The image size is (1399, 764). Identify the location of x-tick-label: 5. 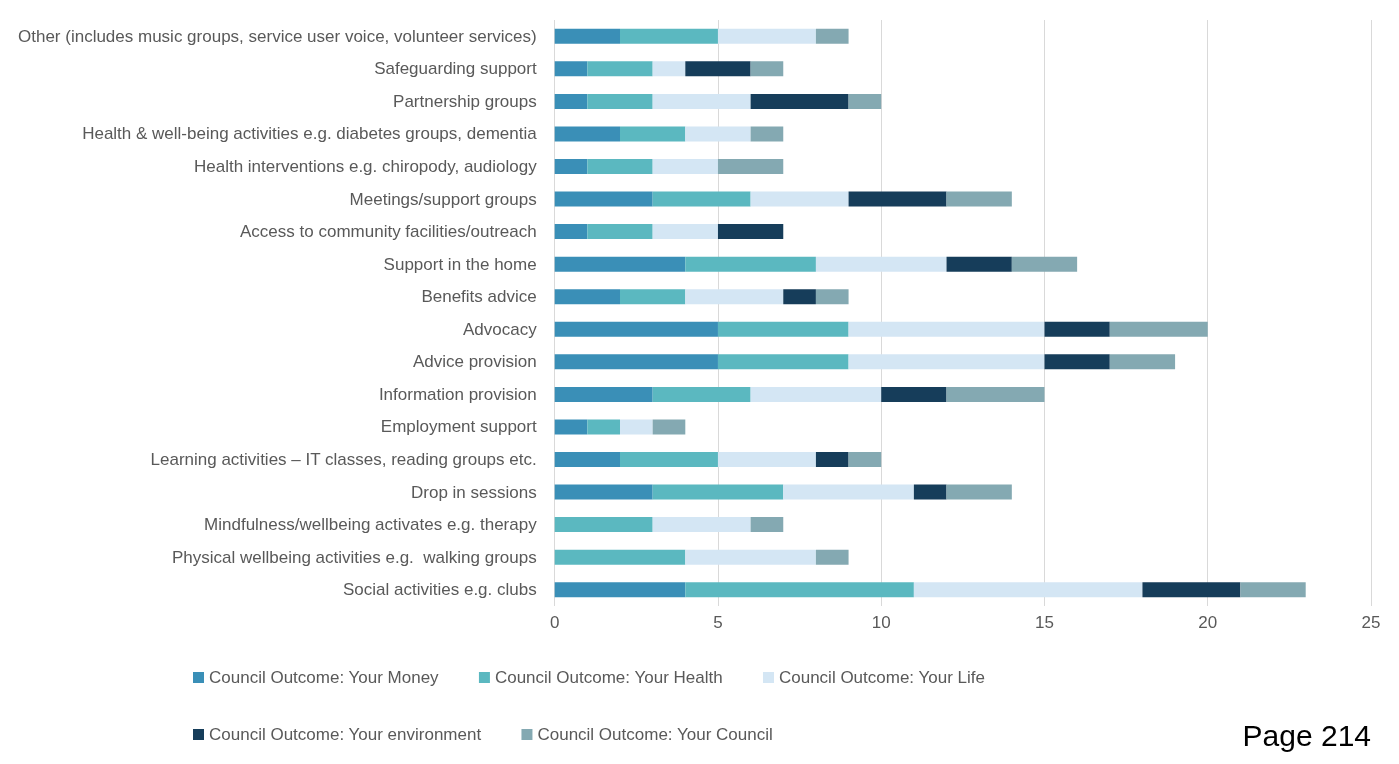
(718, 622).